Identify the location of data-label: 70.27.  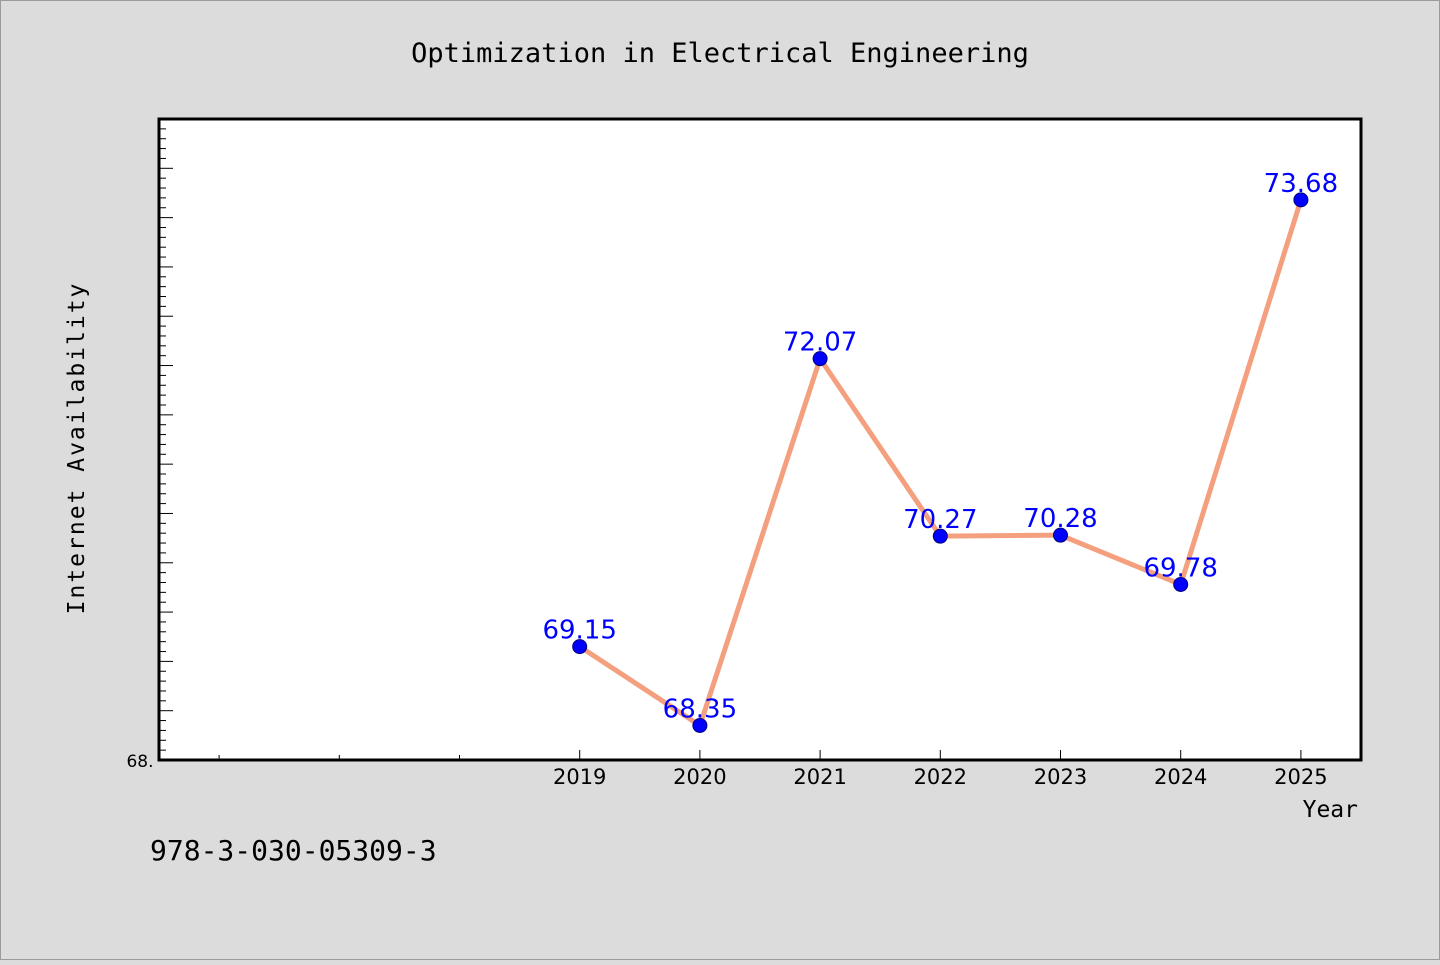
(940, 520).